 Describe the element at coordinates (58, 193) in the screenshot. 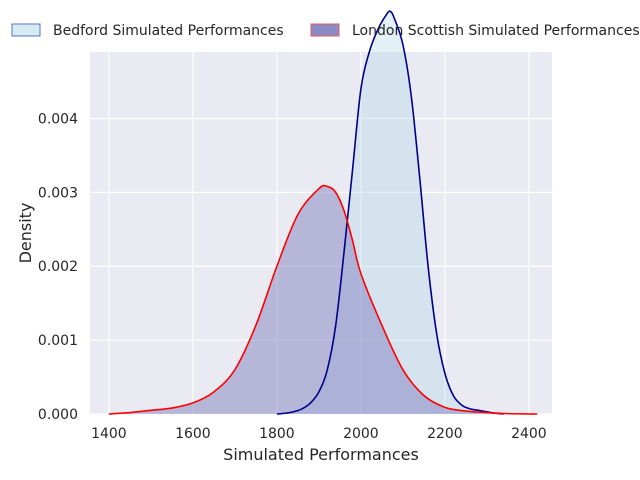

I see `y-tick-label: 0.003` at that location.